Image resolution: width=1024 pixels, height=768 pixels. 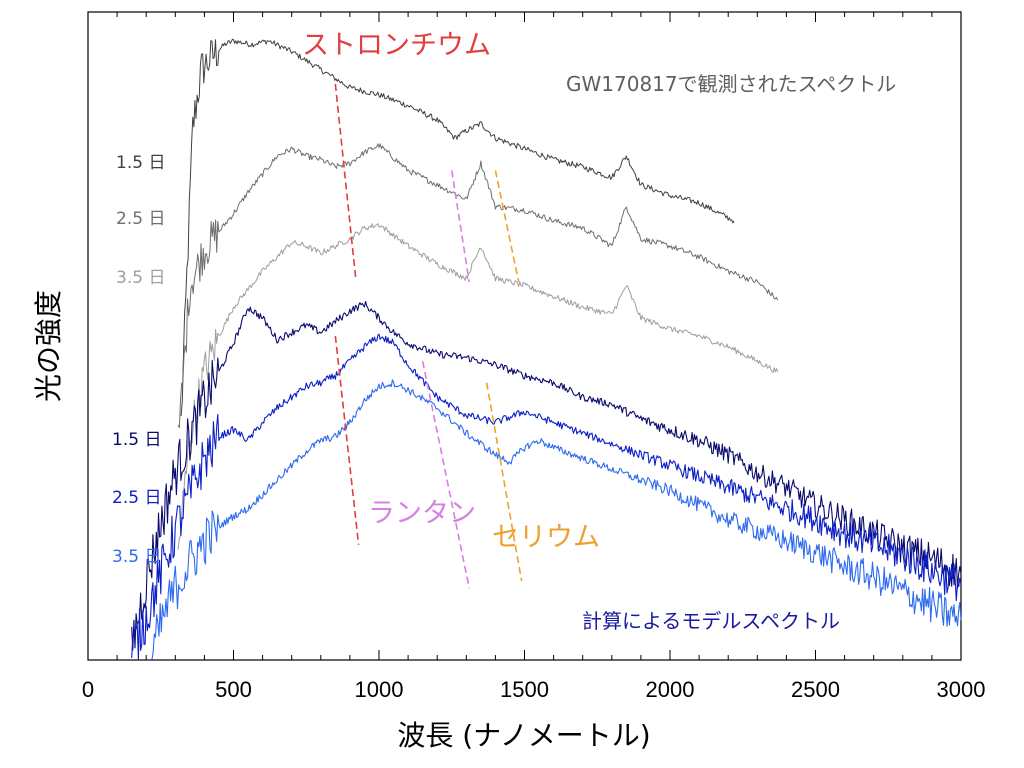 I want to click on x-tick-label: 2000, so click(x=670, y=689).